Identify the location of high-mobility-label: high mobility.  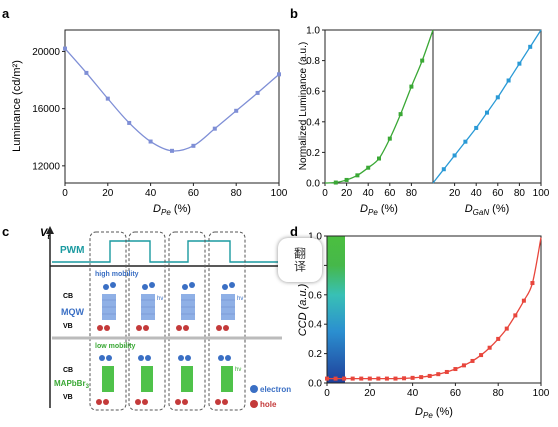
(117, 274).